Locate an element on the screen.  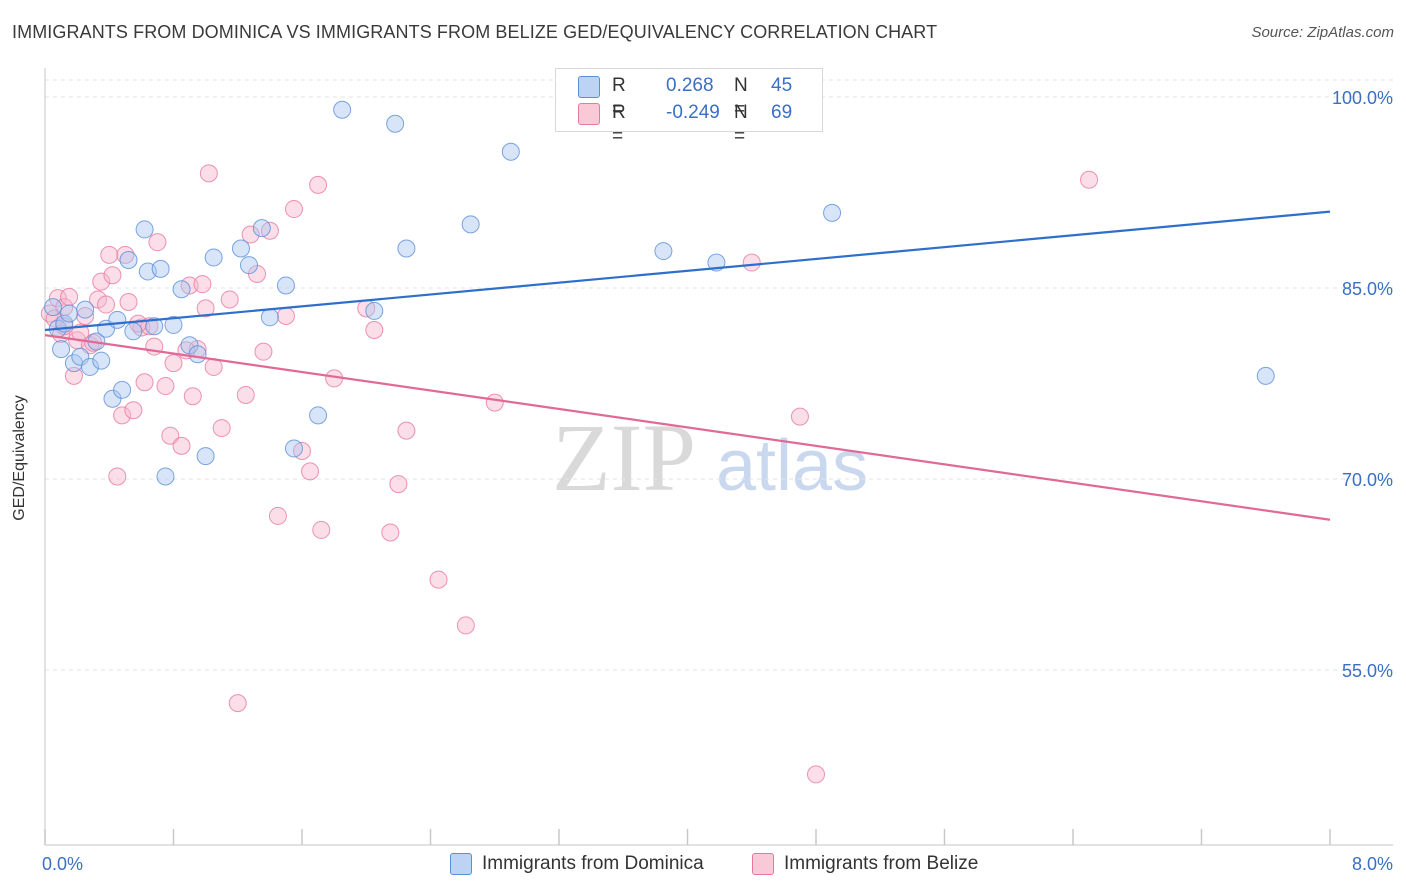
x-tick-label: 8.0% is located at coordinates (1372, 864).